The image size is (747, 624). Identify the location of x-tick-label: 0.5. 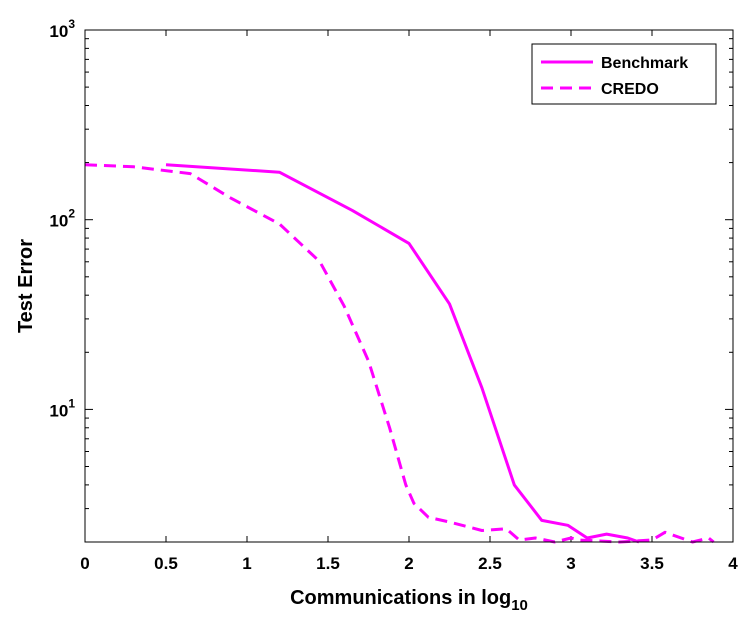
(166, 563).